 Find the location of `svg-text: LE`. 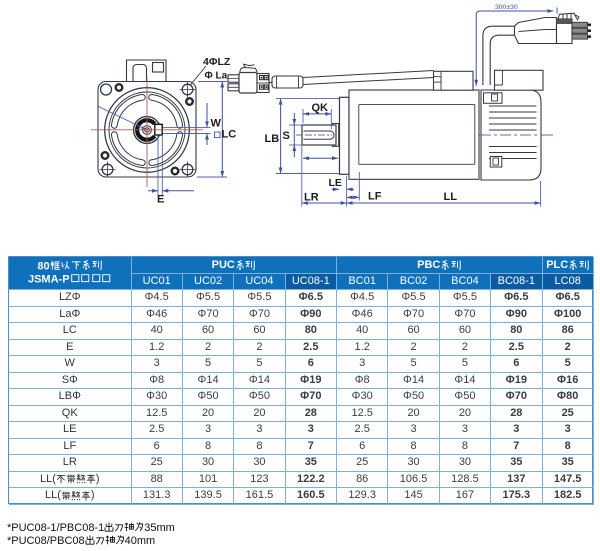

svg-text: LE is located at coordinates (335, 183).